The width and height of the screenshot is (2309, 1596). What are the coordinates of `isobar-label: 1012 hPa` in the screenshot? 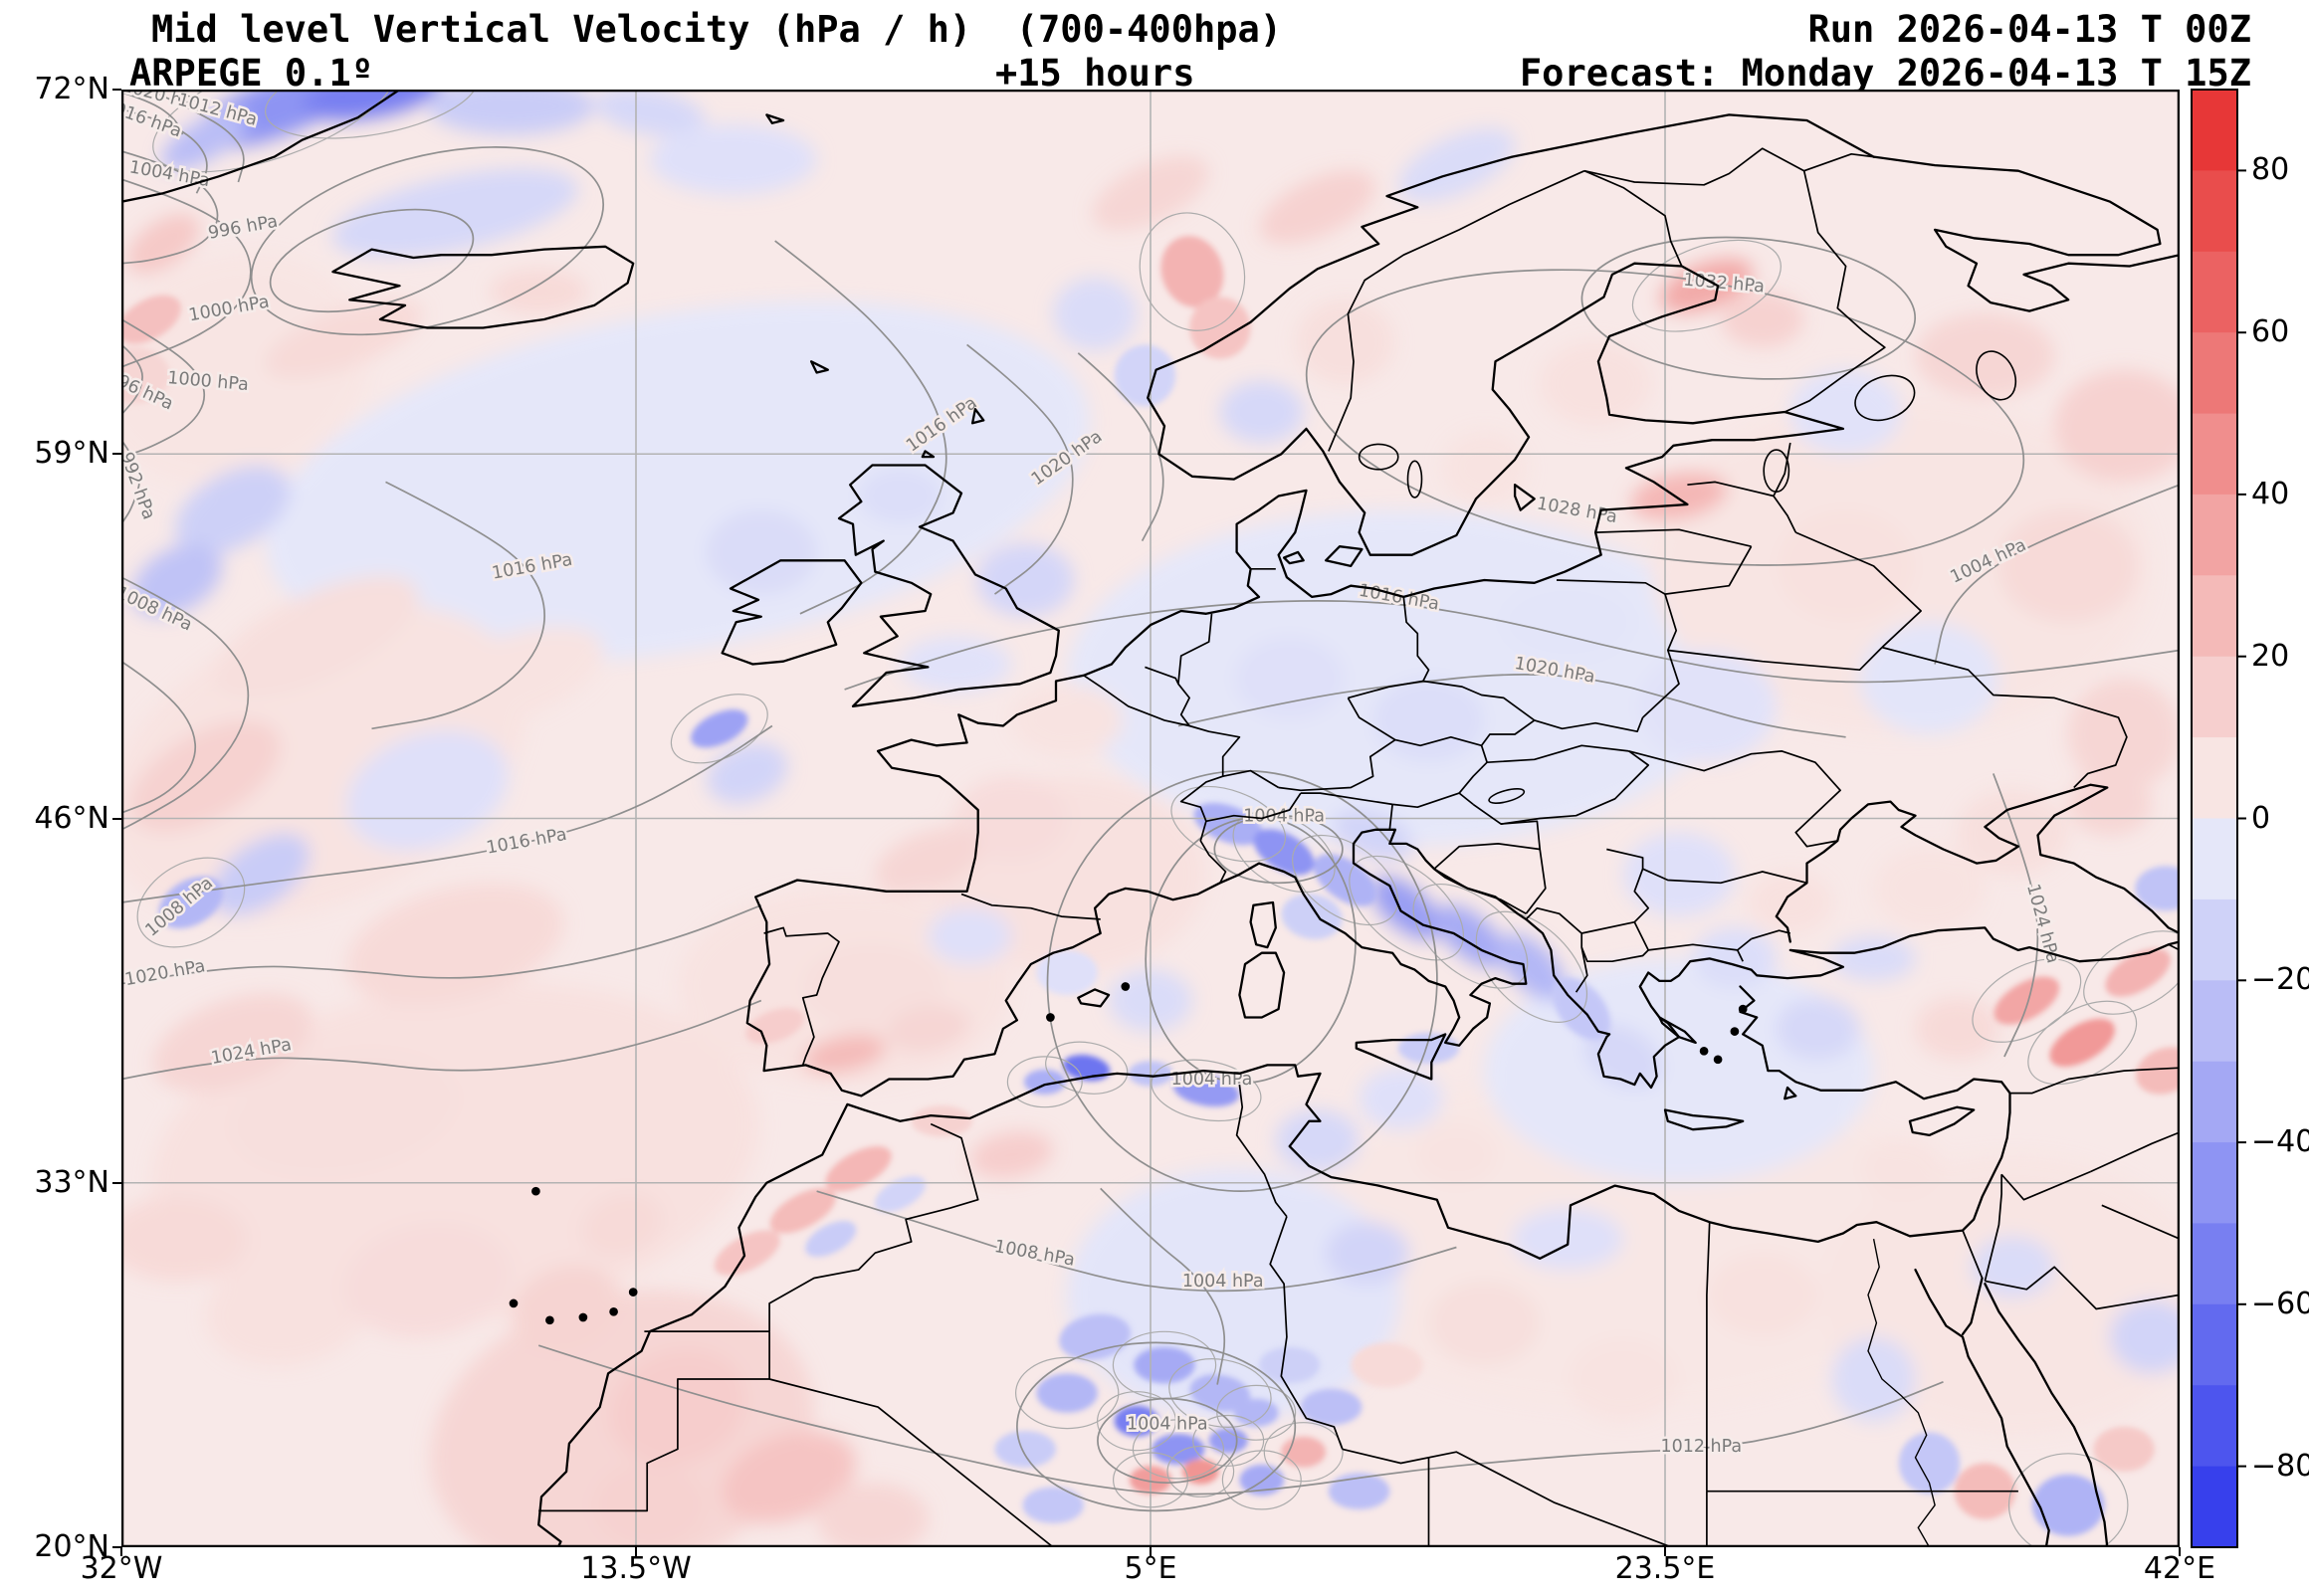 It's located at (1701, 1447).